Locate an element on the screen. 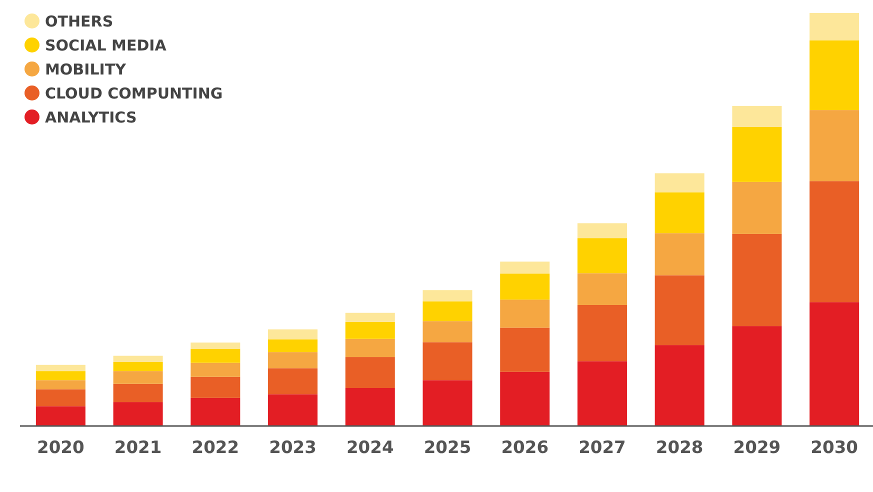 This screenshot has height=492, width=873. legend-label: MOBILITY is located at coordinates (86, 69).